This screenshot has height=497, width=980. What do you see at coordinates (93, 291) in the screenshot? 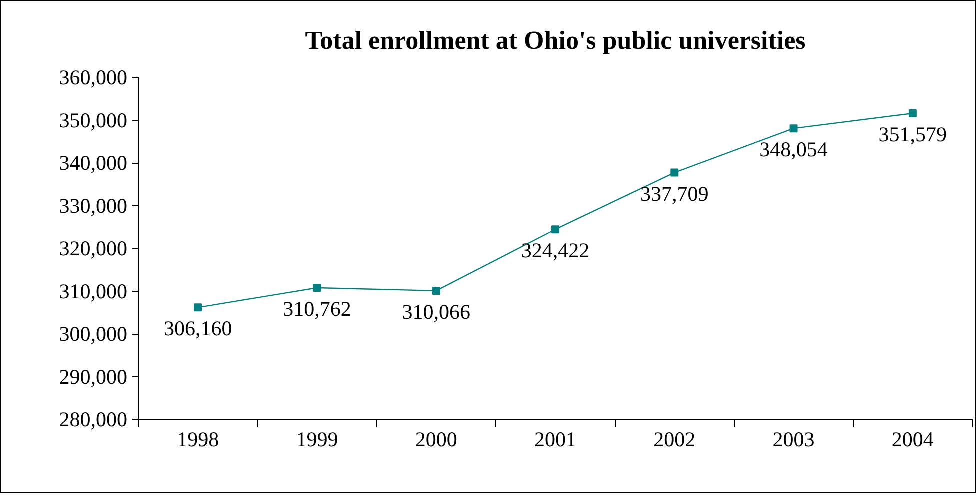
I see `y-tick-label: 310,000` at bounding box center [93, 291].